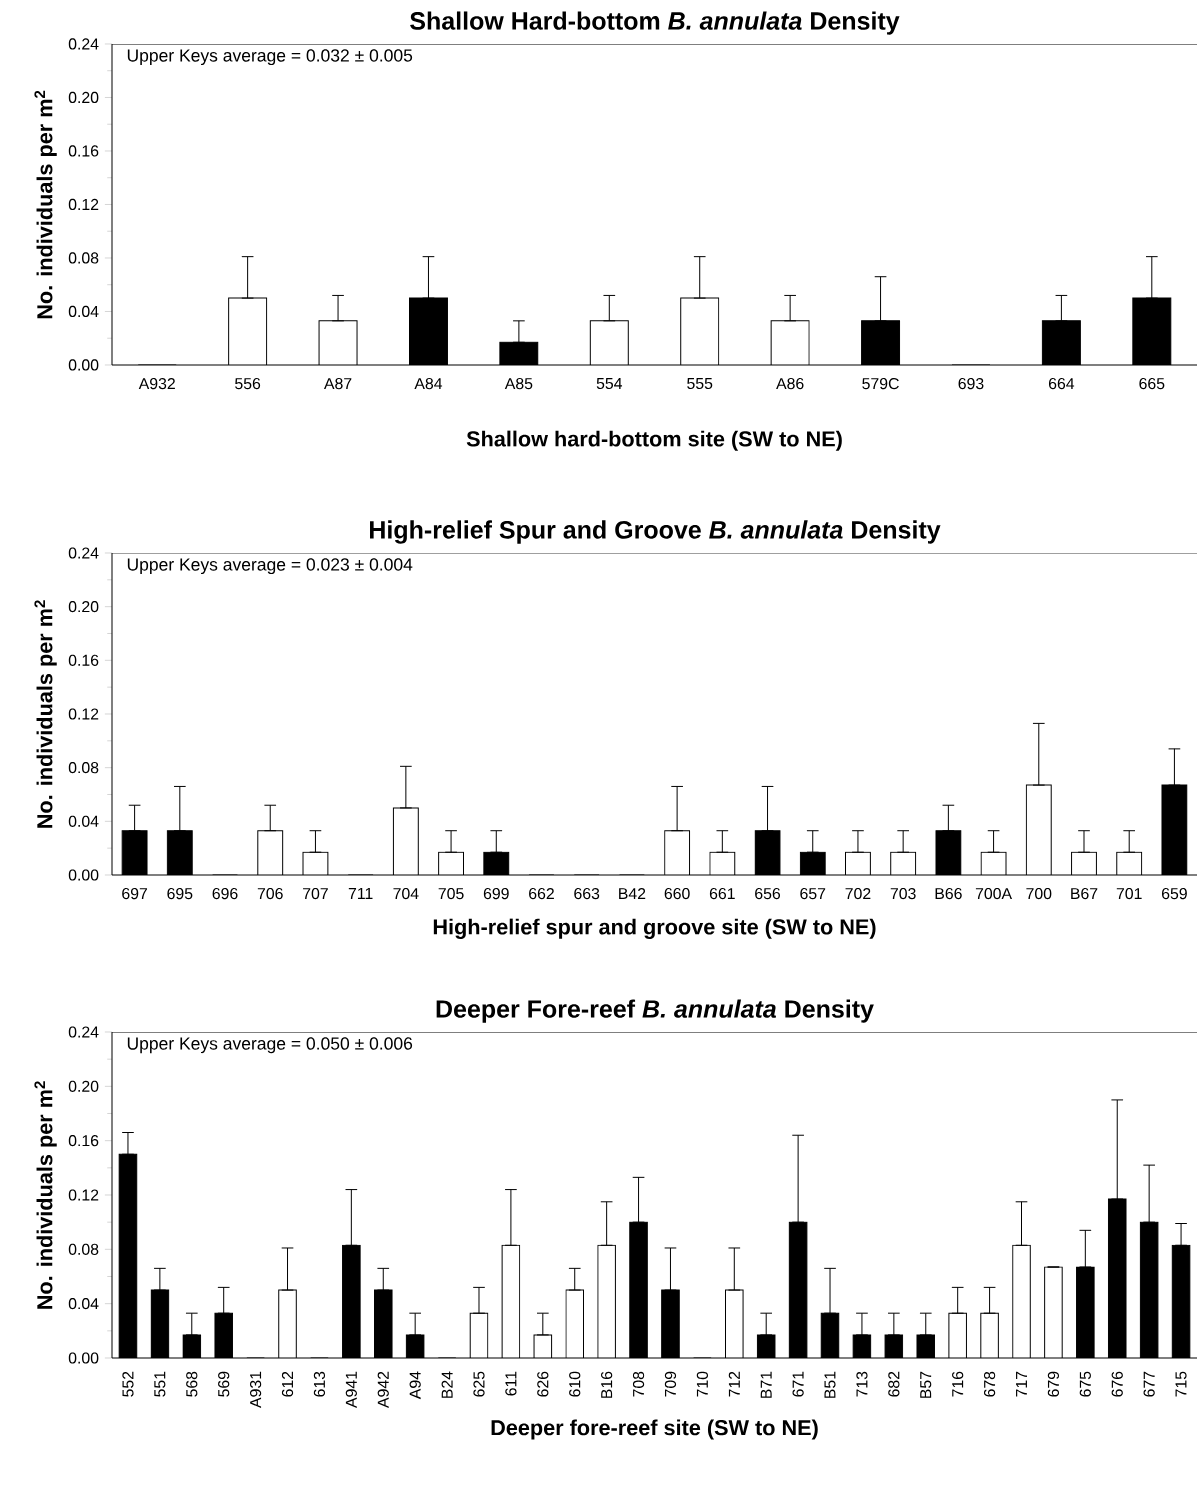 This screenshot has height=1488, width=1199. What do you see at coordinates (1149, 1384) in the screenshot?
I see `x-tick-label: 677` at bounding box center [1149, 1384].